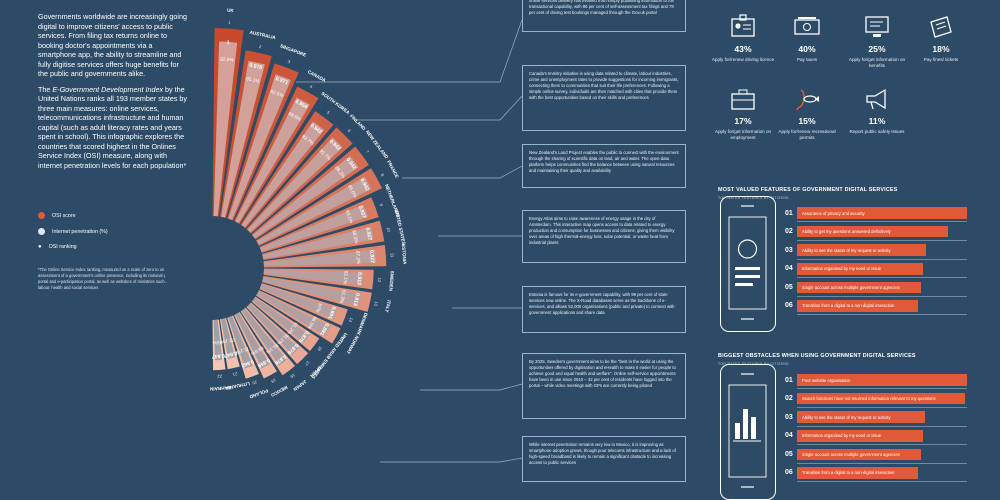 The image size is (1000, 500). What do you see at coordinates (237, 386) in the screenshot?
I see `country-label: LITHUANIA` at bounding box center [237, 386].